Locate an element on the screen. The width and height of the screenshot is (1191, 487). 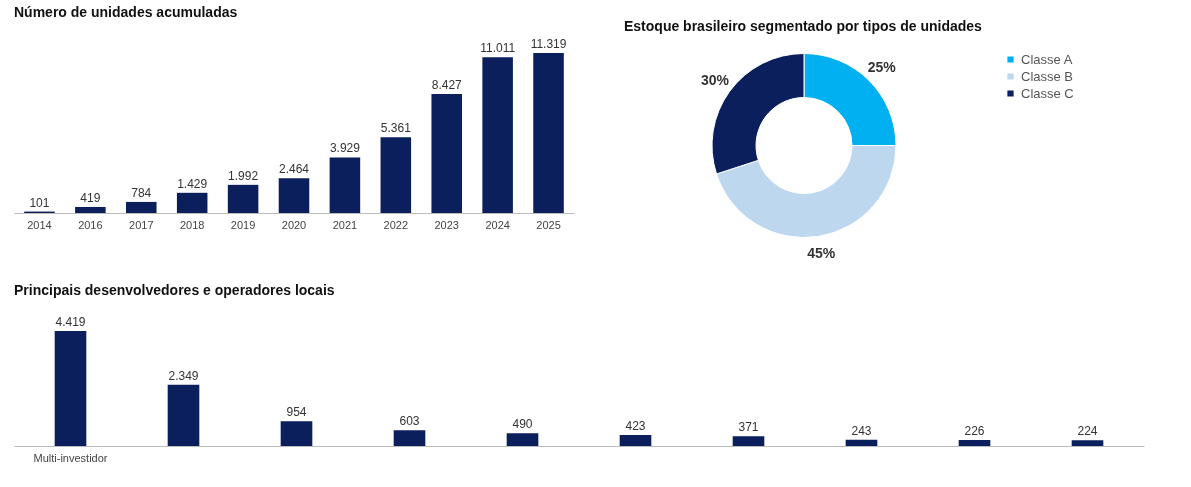
chart-title: Estoque brasileiro segmentado por tipos de unidades is located at coordinates (803, 25).